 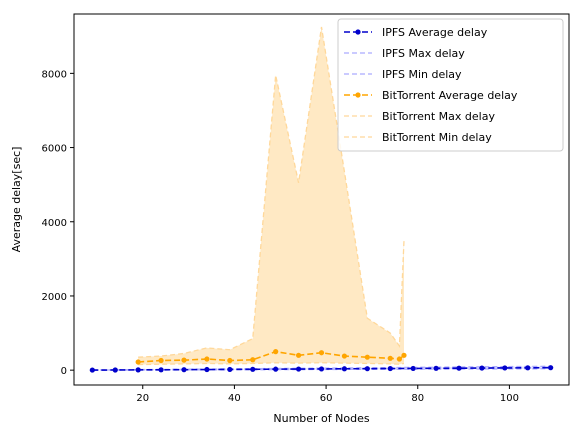 I want to click on legend-label-ipfs-min-delay: IPFS Min delay, so click(x=422, y=74).